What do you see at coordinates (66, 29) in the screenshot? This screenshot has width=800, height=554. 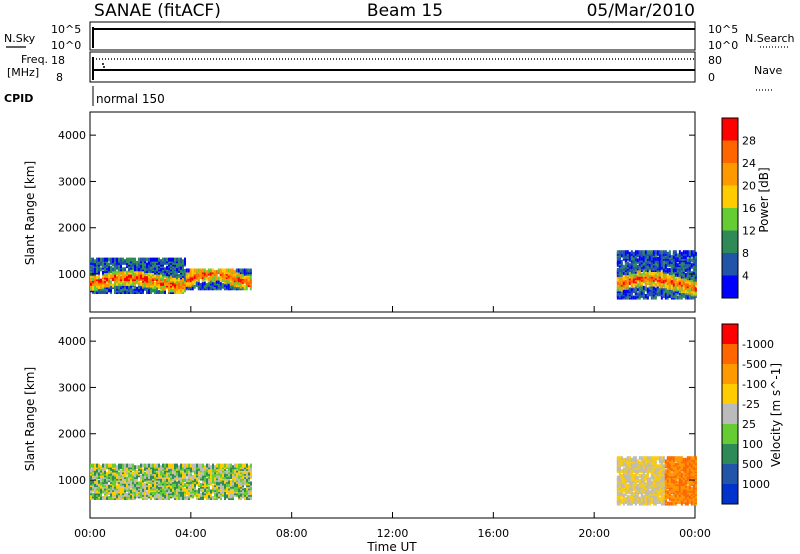 I see `noise-left-tick-top: 10^5` at bounding box center [66, 29].